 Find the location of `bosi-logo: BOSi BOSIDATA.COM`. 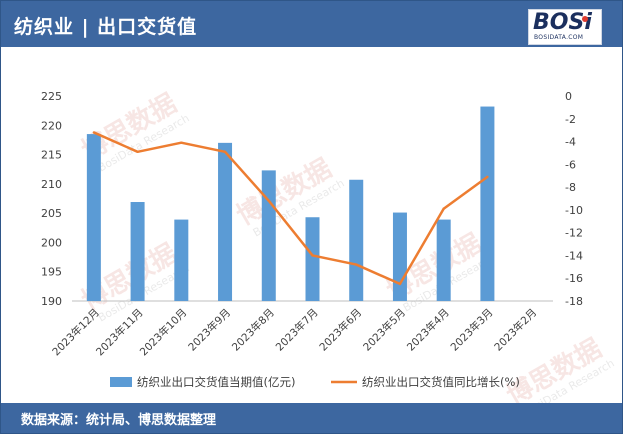

bosi-logo: BOSi BOSIDATA.COM is located at coordinates (565, 27).